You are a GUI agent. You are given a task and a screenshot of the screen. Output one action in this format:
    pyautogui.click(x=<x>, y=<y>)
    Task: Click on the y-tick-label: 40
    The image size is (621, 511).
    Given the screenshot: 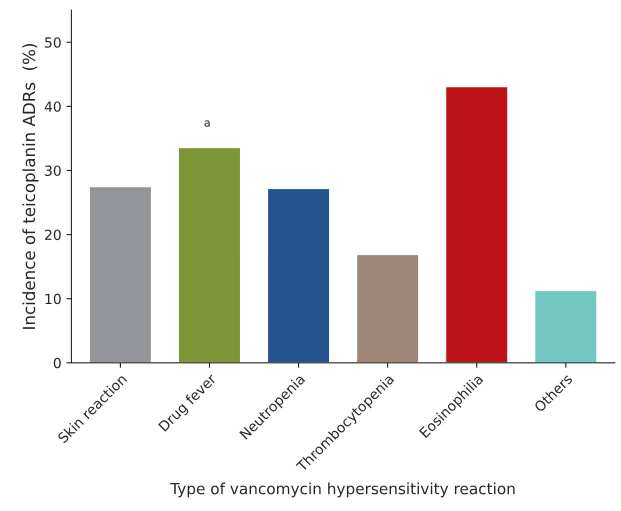 What is the action you would take?
    pyautogui.click(x=52, y=106)
    